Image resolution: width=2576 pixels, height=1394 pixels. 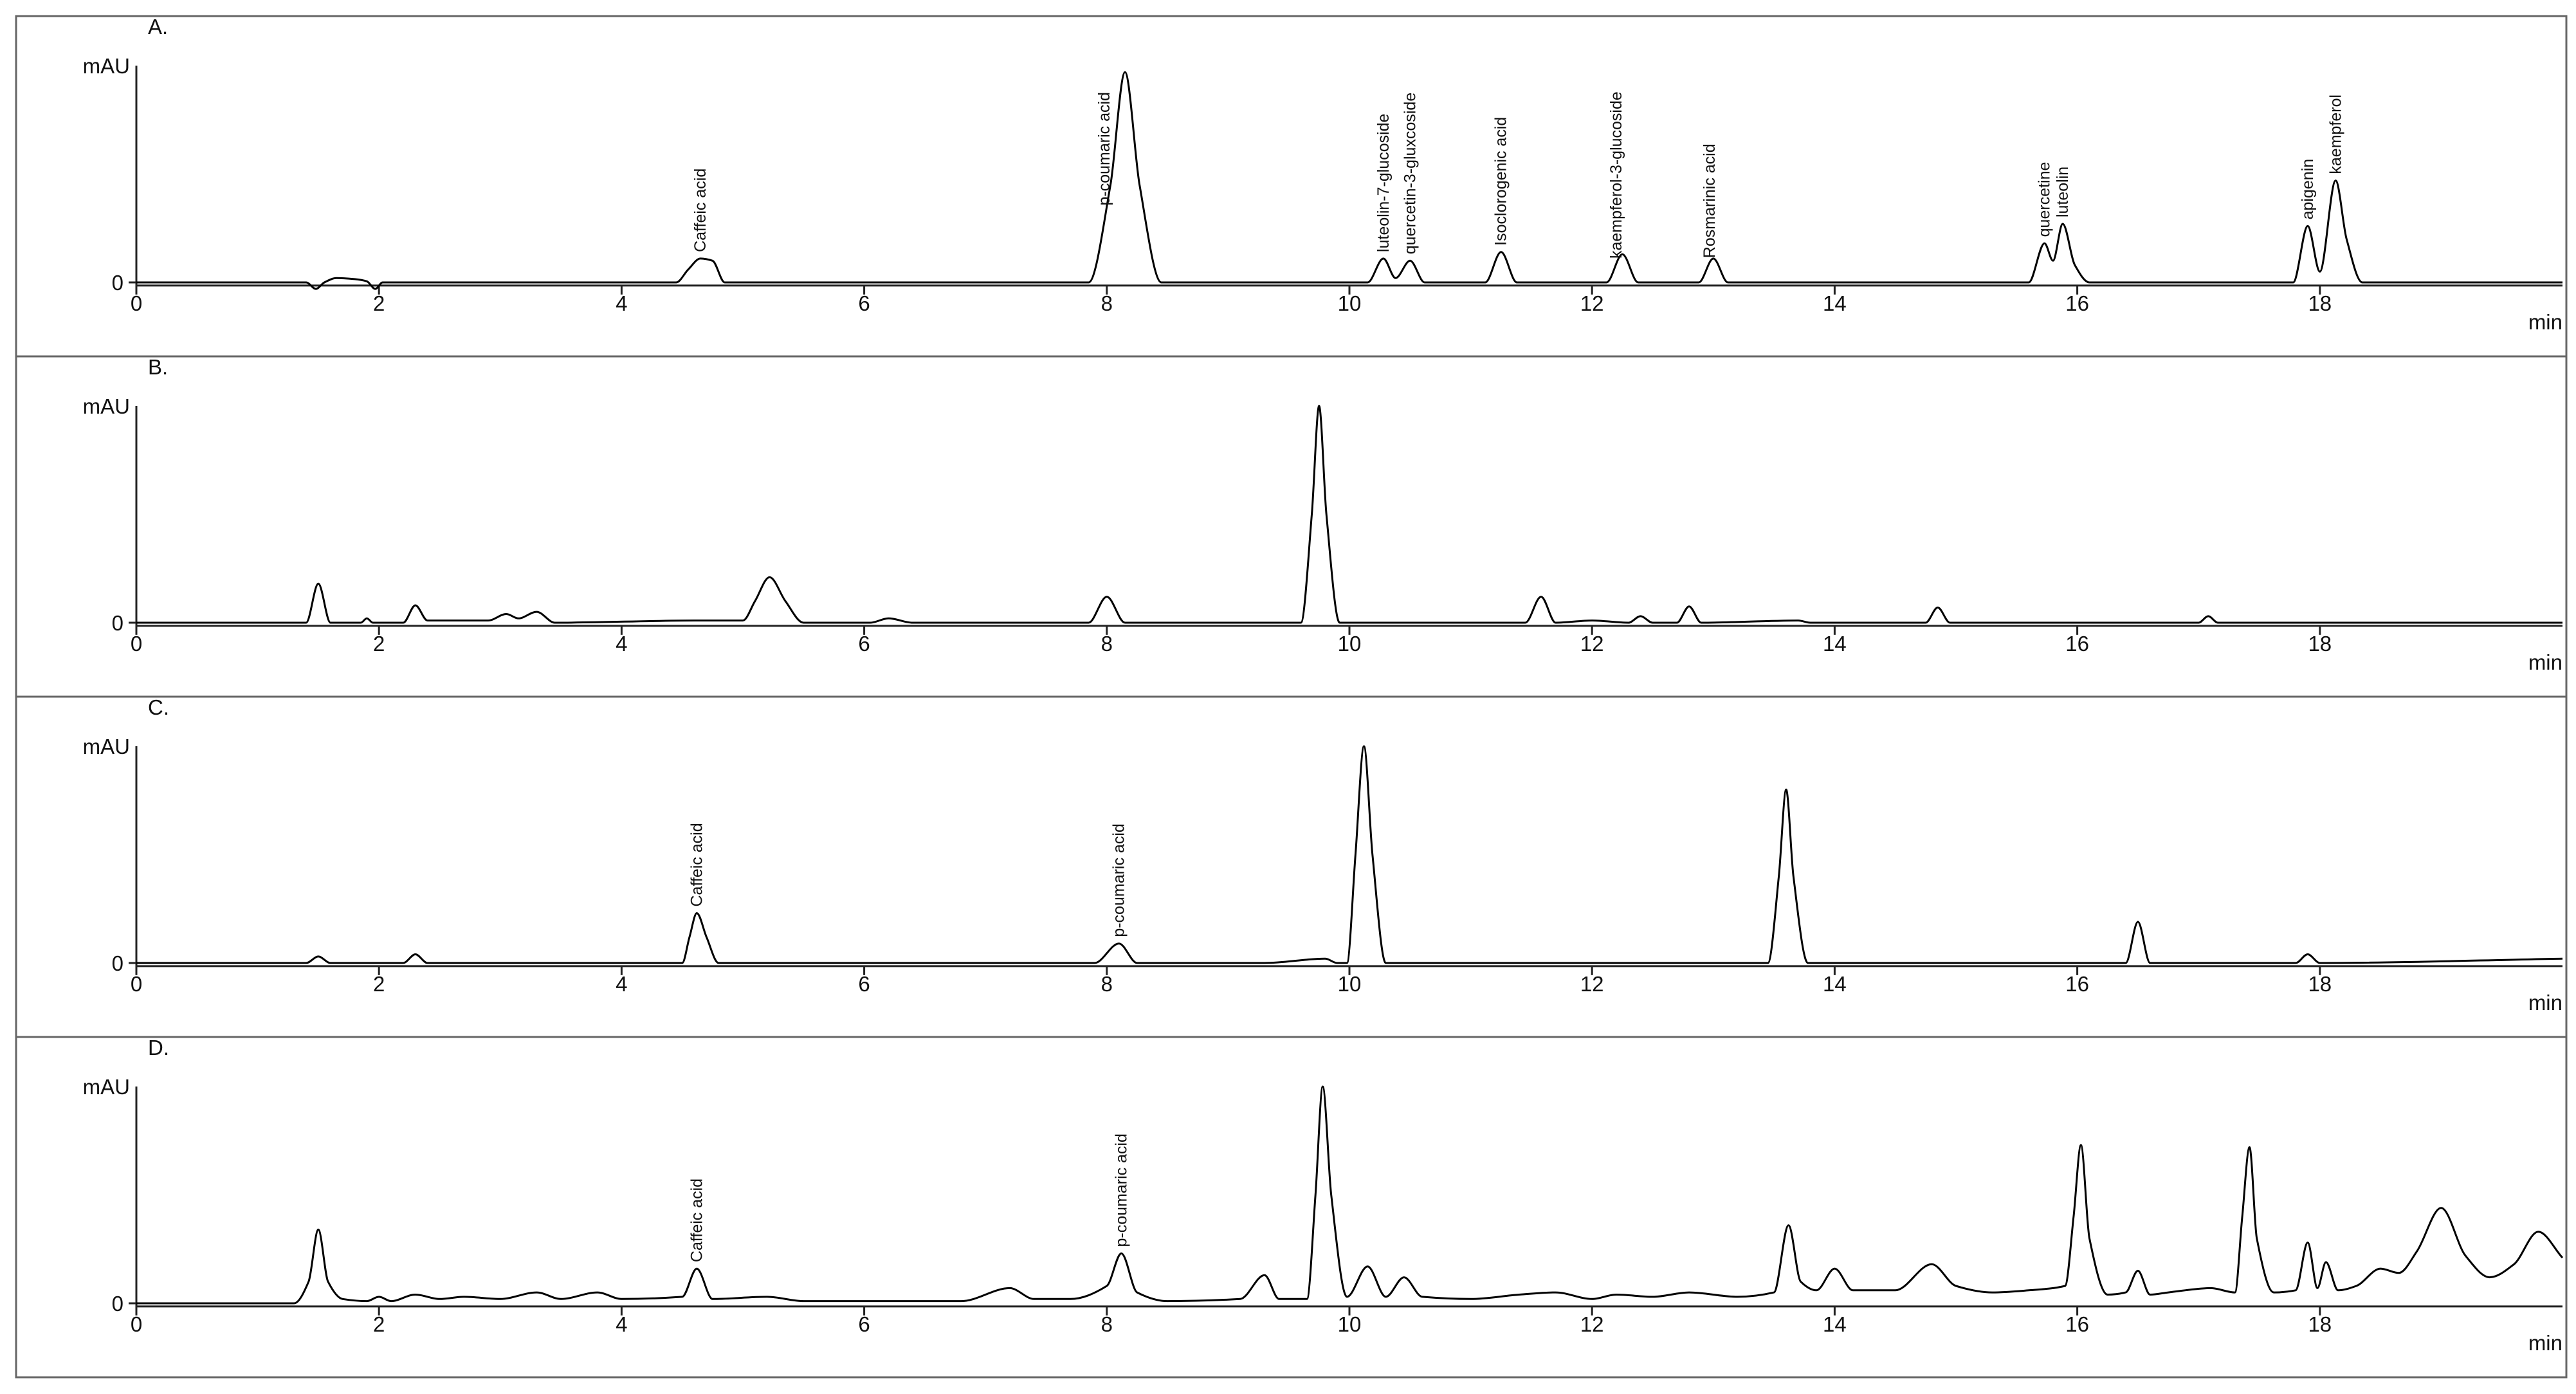 What do you see at coordinates (158, 367) in the screenshot?
I see `panel-title: B.` at bounding box center [158, 367].